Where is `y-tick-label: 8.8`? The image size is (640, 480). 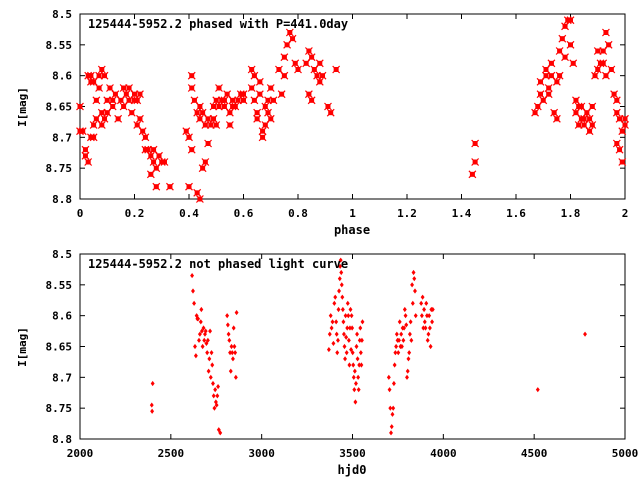 y-tick-label: 8.8 is located at coordinates (62, 199).